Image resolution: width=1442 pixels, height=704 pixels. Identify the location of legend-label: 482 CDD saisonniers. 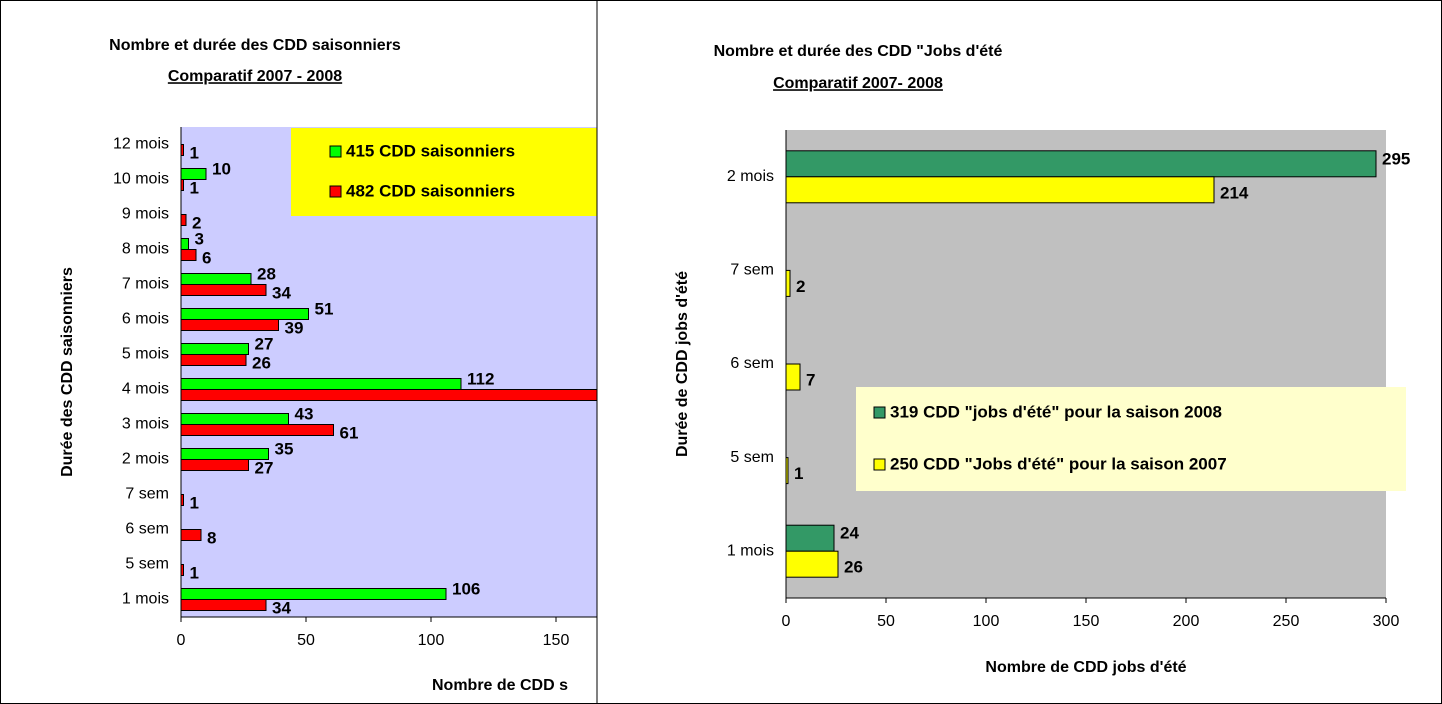
(430, 190).